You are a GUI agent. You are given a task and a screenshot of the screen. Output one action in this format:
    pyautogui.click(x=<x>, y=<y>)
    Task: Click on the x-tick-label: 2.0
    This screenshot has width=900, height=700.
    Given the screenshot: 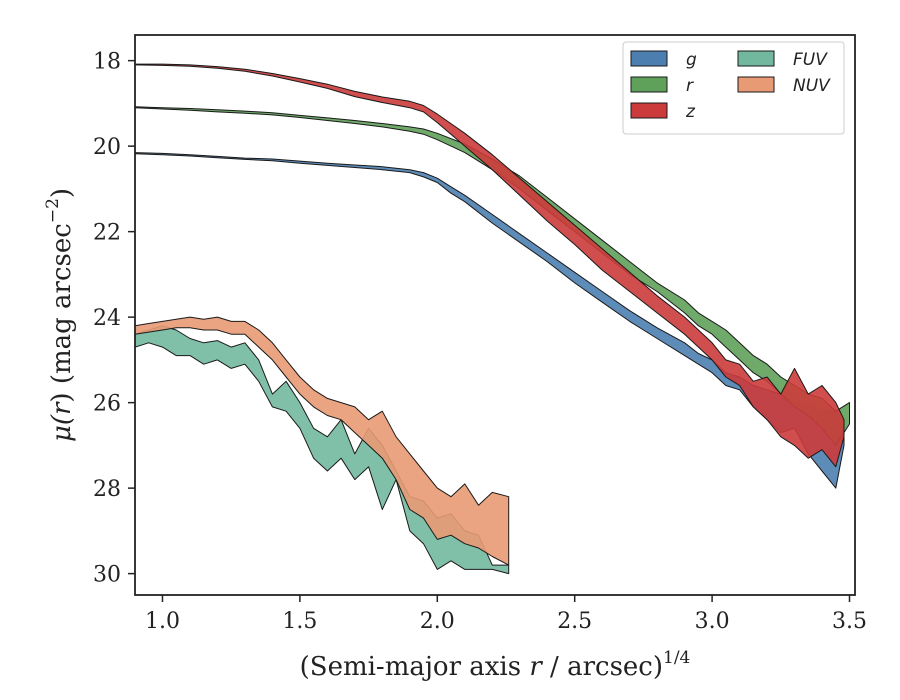 What is the action you would take?
    pyautogui.click(x=437, y=621)
    